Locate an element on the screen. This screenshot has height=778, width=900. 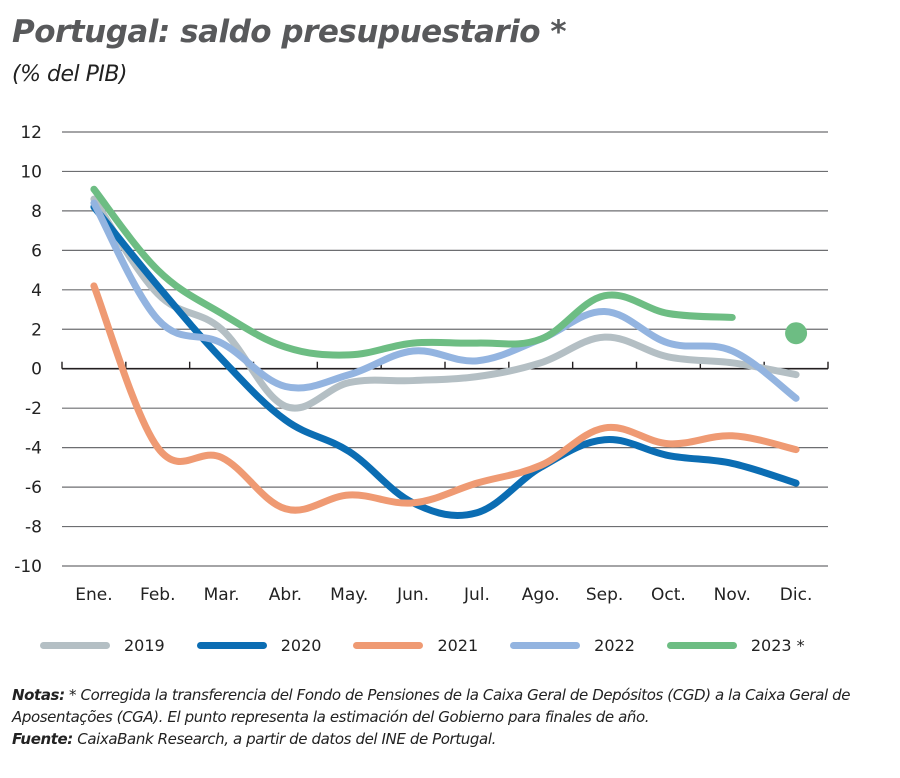
legend-label: 2022 is located at coordinates (614, 645).